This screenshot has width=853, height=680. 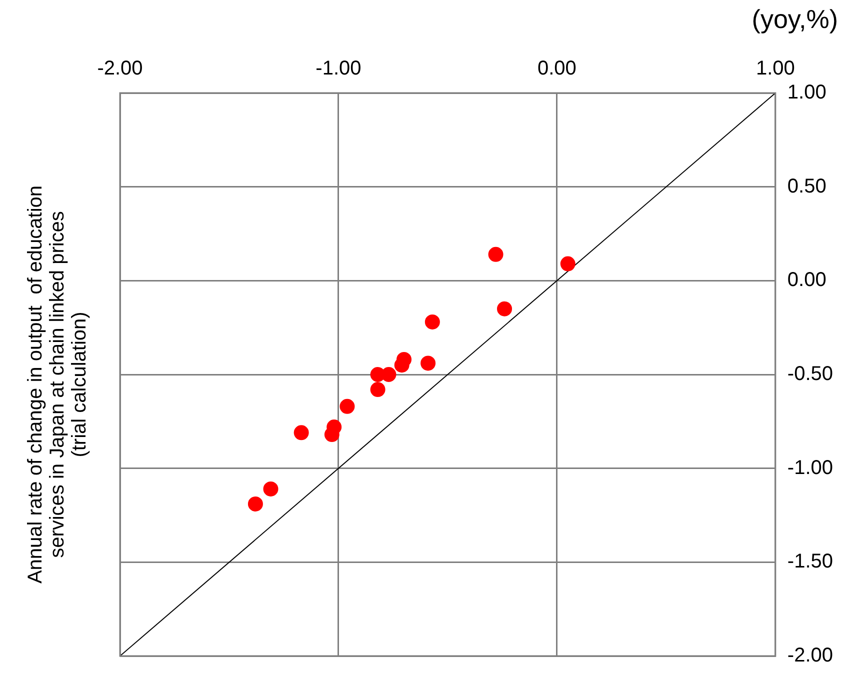 What do you see at coordinates (810, 374) in the screenshot?
I see `y-tick-label: -0.50` at bounding box center [810, 374].